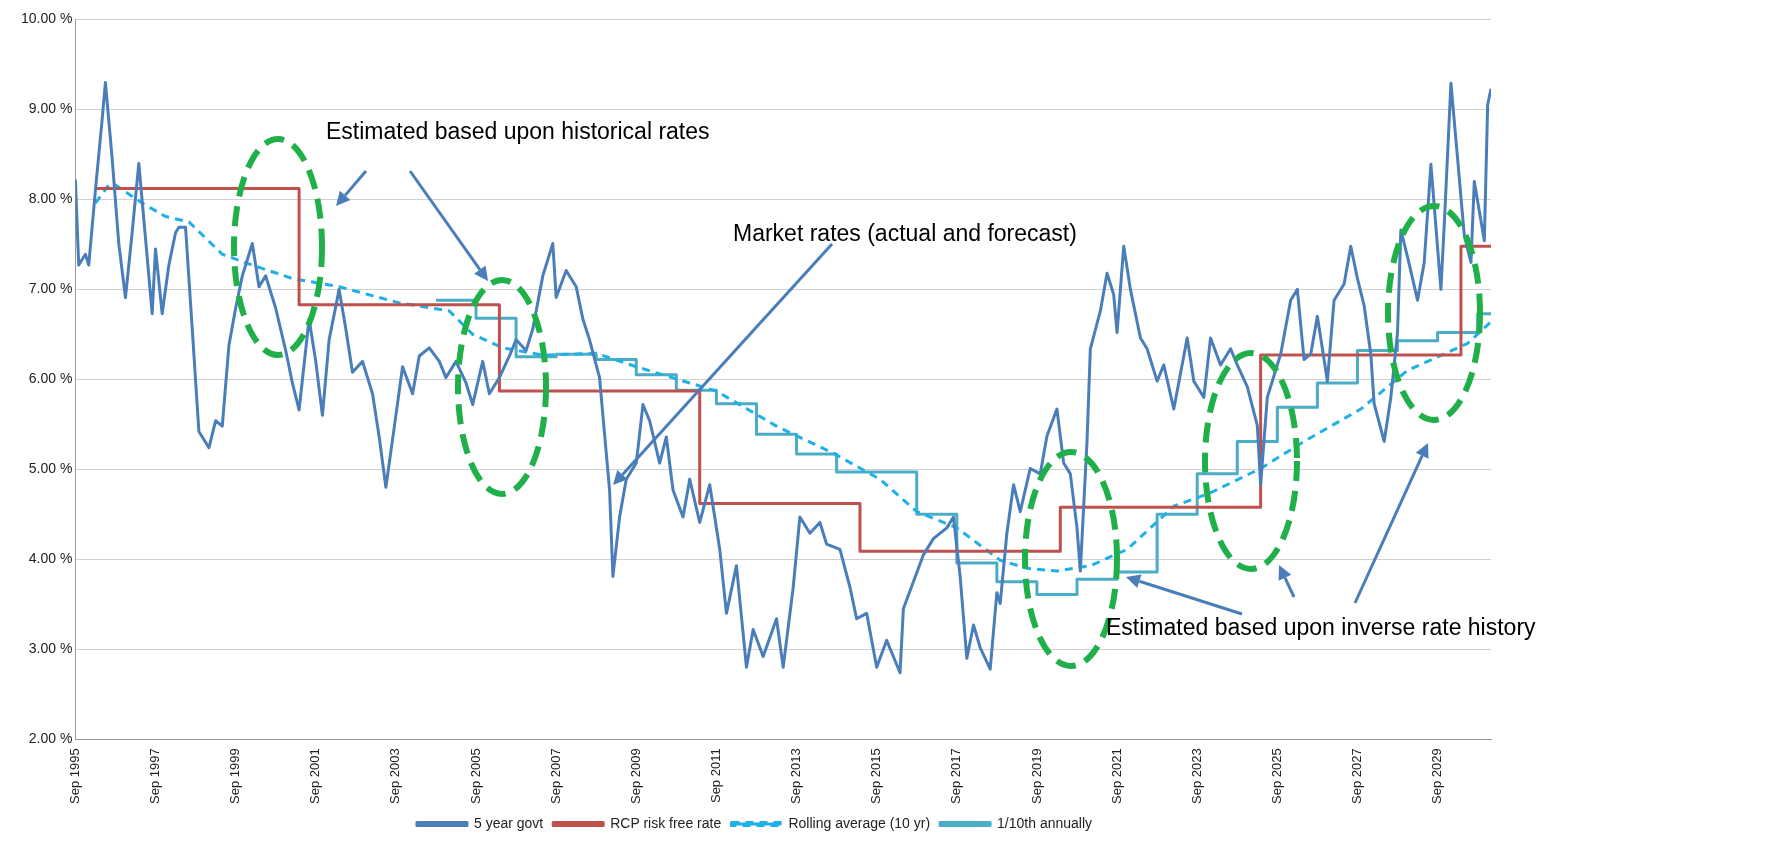  I want to click on x-tick-label: Sep 2023, so click(1196, 776).